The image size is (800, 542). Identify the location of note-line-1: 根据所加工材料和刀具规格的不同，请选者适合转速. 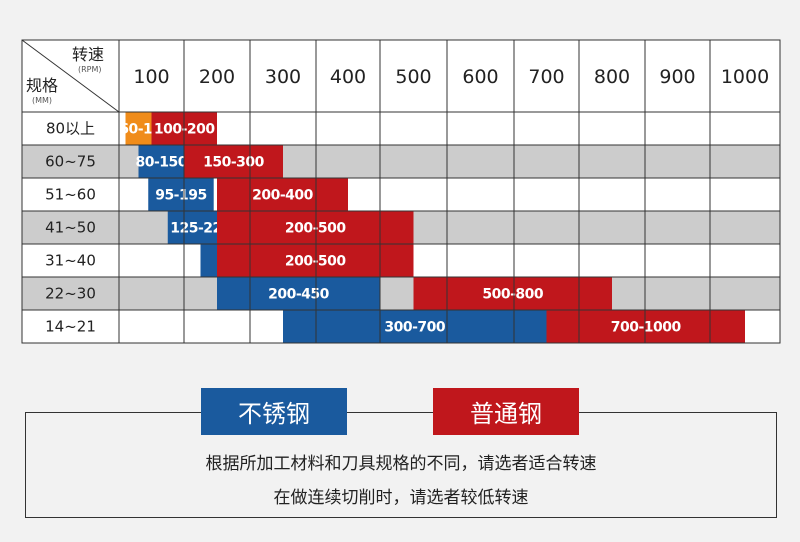
(401, 464).